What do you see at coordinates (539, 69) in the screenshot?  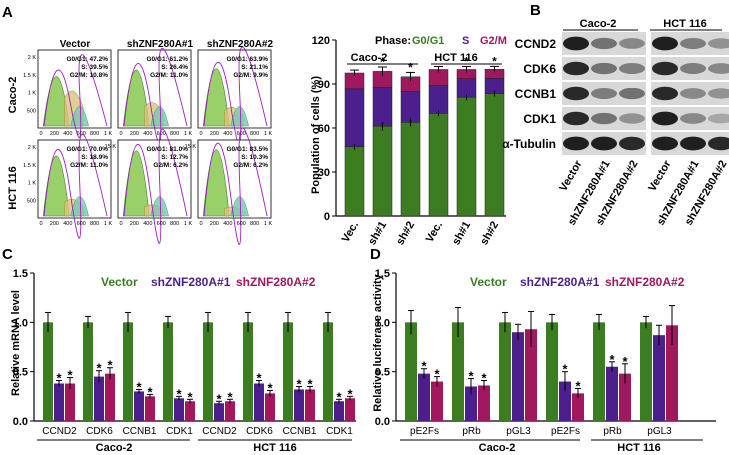 I see `blot-protein-label: CDK6` at bounding box center [539, 69].